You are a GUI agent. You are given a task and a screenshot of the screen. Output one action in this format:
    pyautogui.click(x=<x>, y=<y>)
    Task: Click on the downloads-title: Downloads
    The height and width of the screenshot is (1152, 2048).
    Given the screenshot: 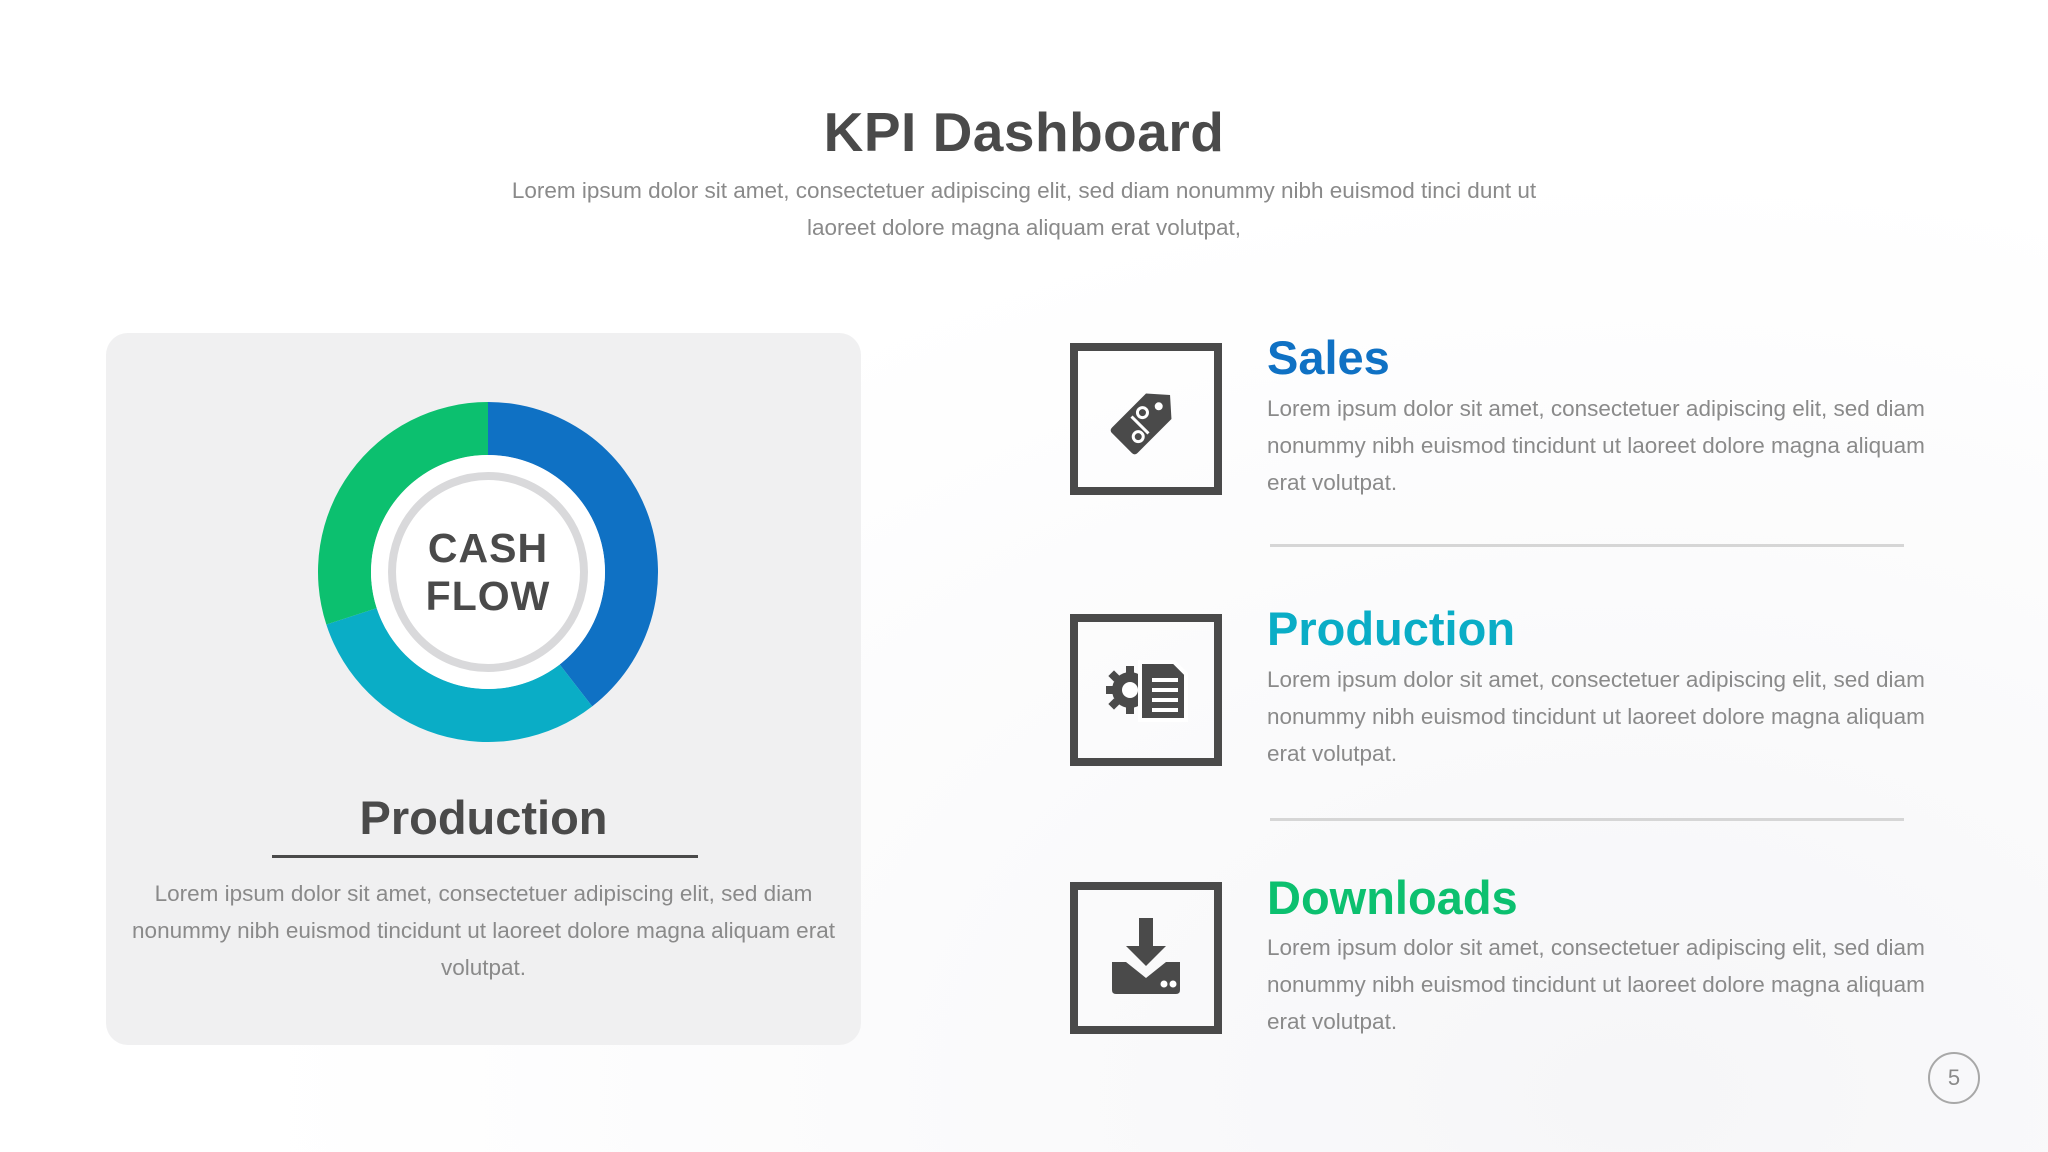 What is the action you would take?
    pyautogui.click(x=1392, y=897)
    